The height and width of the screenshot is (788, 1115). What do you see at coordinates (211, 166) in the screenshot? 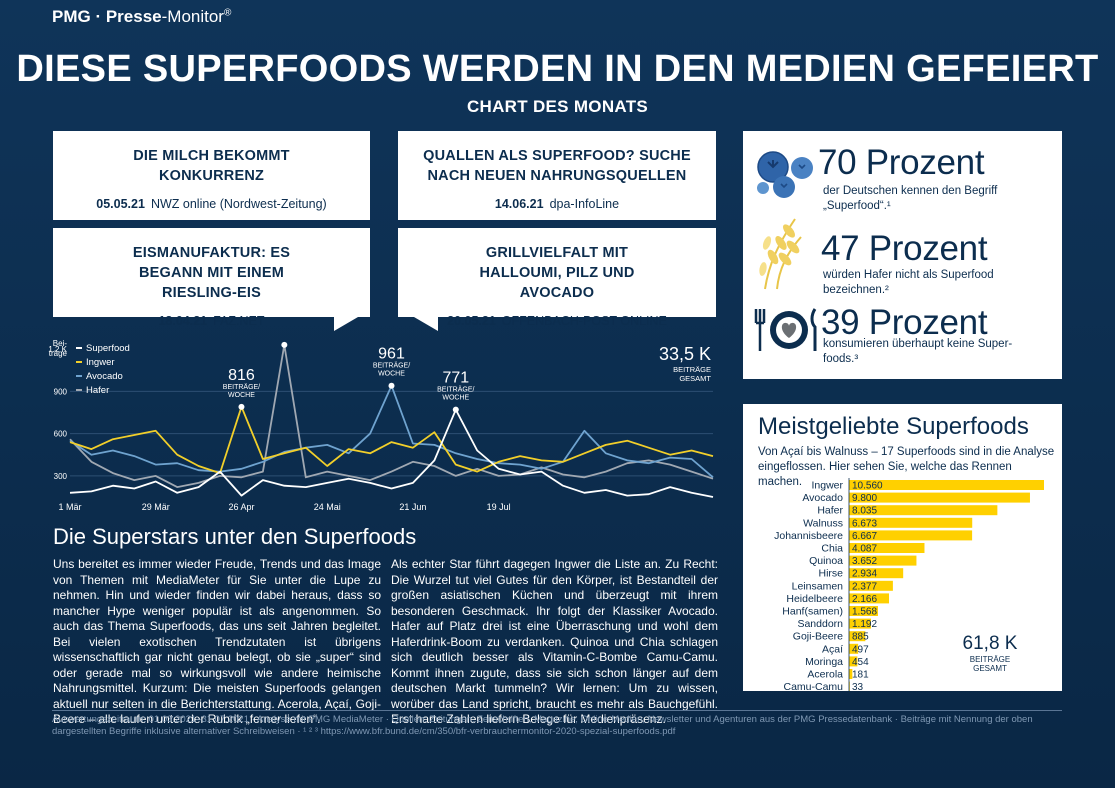
I see `news-headline: DIE MILCH BEKOMMT KONKURRENZ` at bounding box center [211, 166].